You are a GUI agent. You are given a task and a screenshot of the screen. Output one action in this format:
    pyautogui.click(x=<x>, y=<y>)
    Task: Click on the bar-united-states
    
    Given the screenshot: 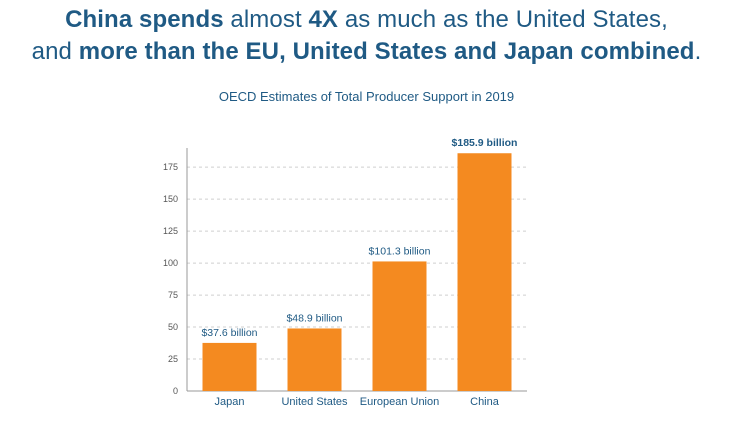 What is the action you would take?
    pyautogui.click(x=314, y=359)
    